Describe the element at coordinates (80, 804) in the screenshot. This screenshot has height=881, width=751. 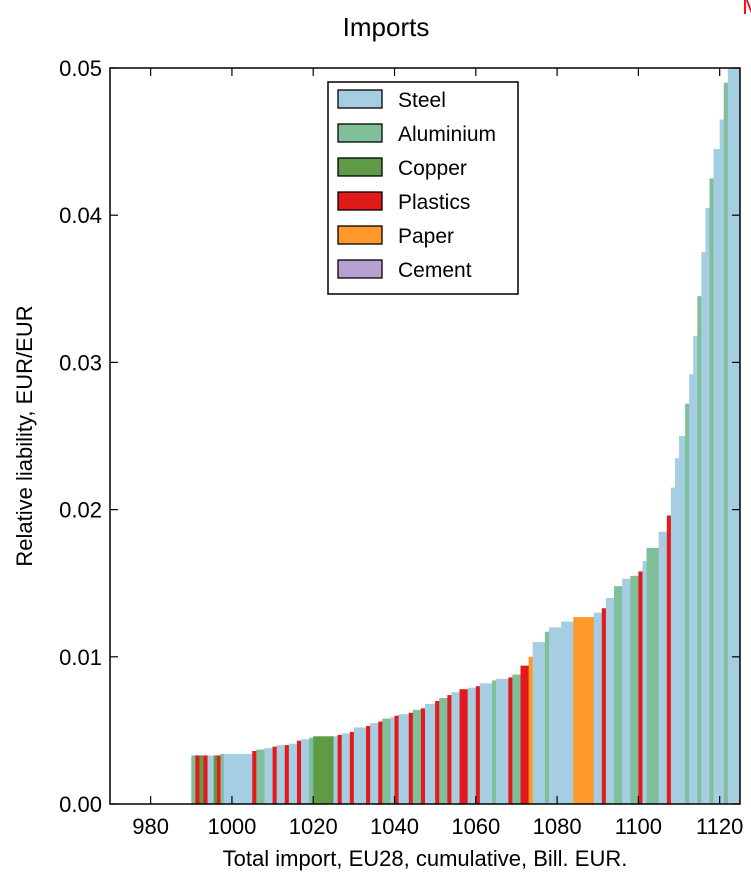
I see `y-tick-label: 0.00` at that location.